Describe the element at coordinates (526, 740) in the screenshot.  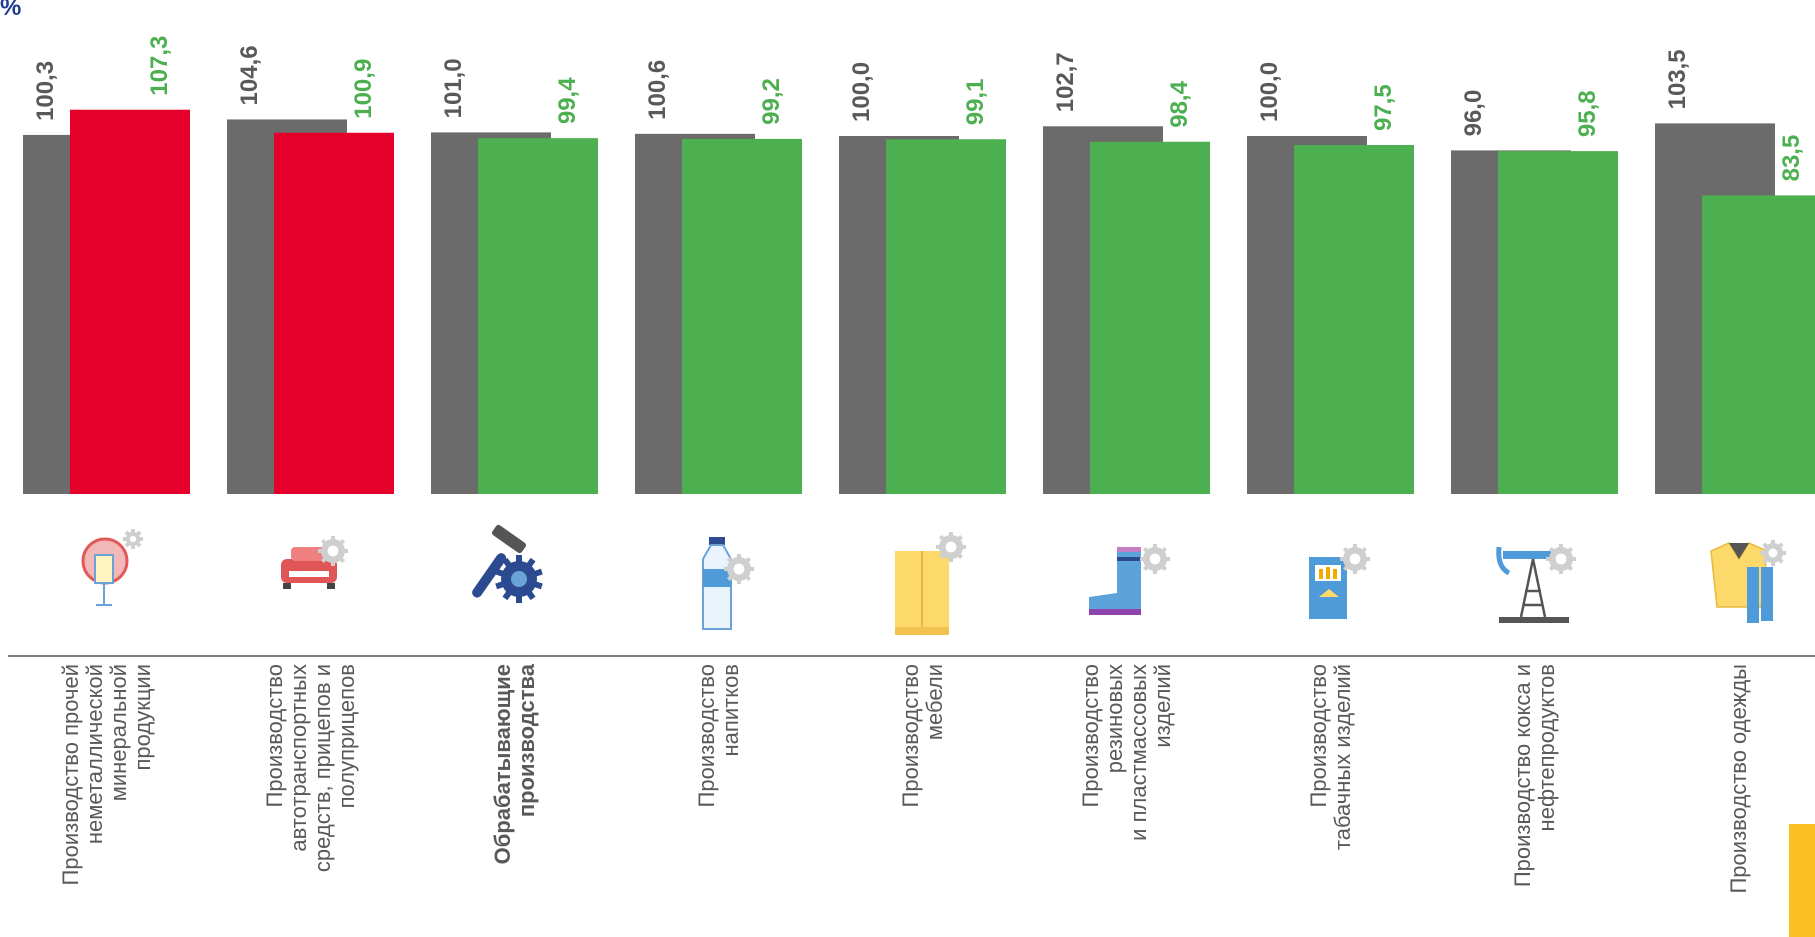
I see `category-label-line: производства` at that location.